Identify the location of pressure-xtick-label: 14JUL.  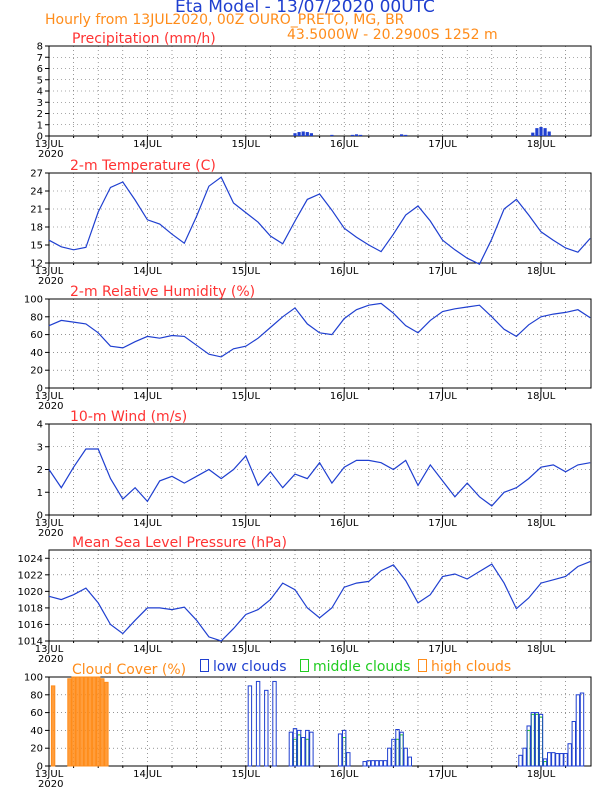
(147, 649).